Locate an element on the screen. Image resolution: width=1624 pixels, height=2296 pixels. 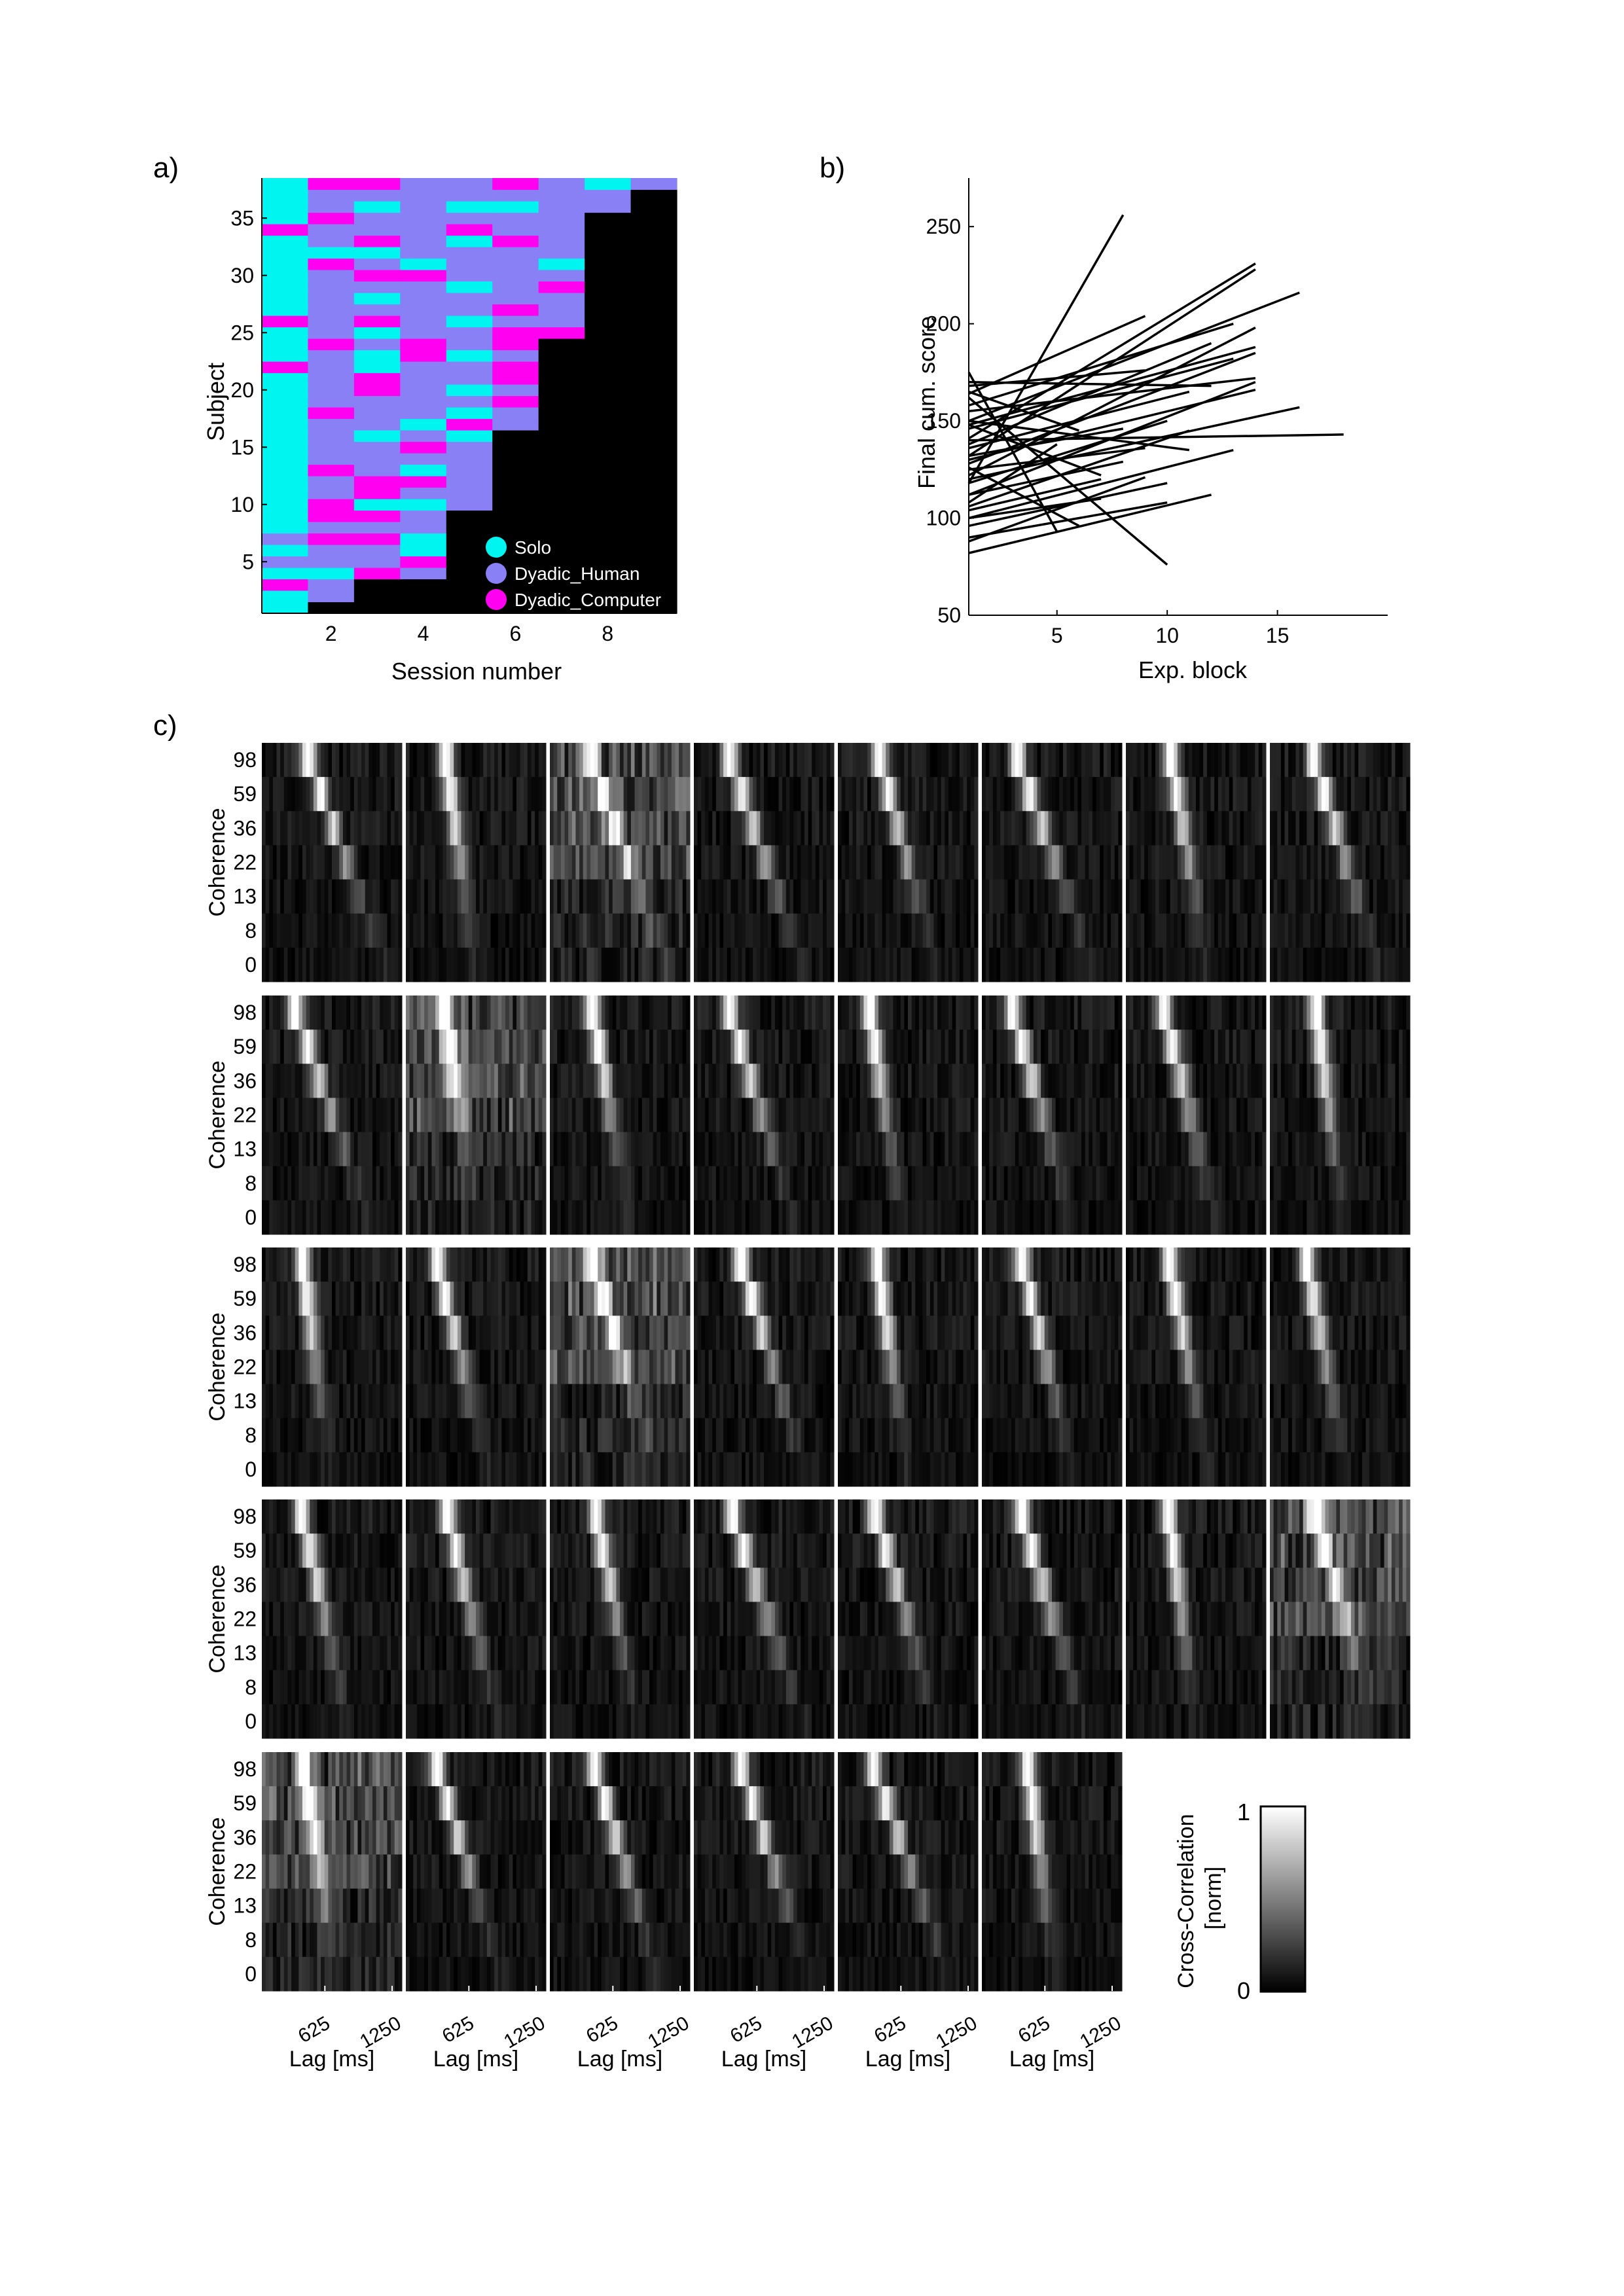
coherence-axis-label: Coherence is located at coordinates (218, 1114).